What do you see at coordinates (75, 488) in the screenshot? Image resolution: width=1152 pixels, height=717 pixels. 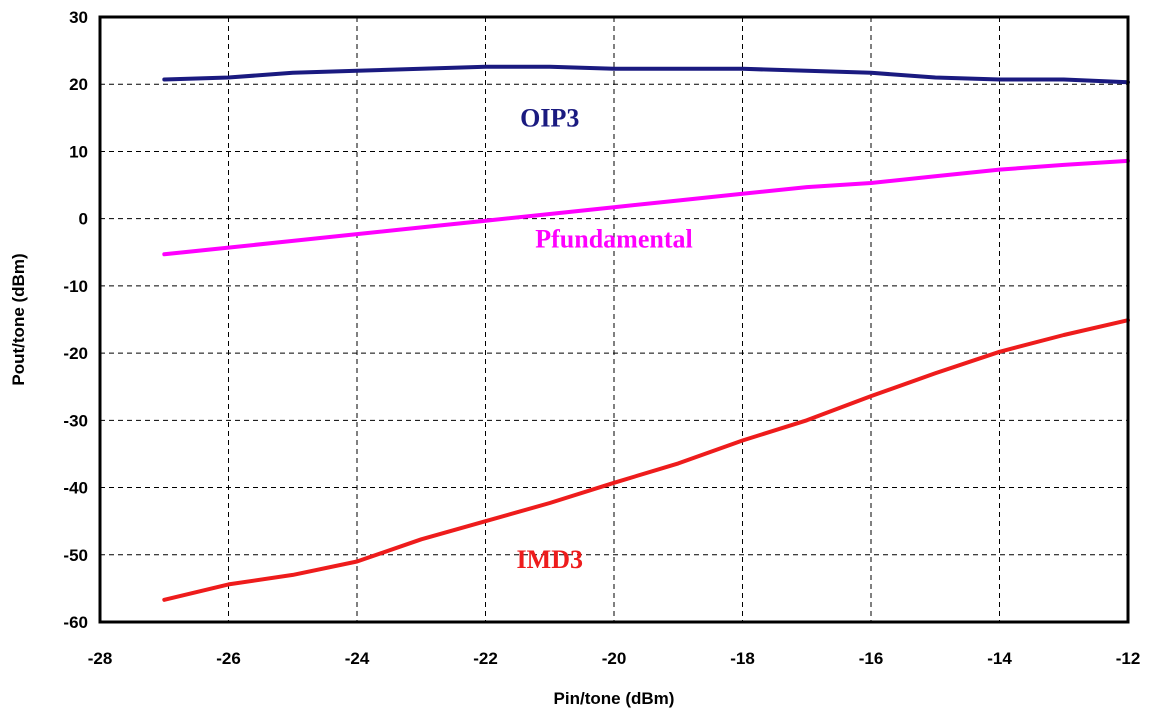 I see `y-tick-label: -40` at bounding box center [75, 488].